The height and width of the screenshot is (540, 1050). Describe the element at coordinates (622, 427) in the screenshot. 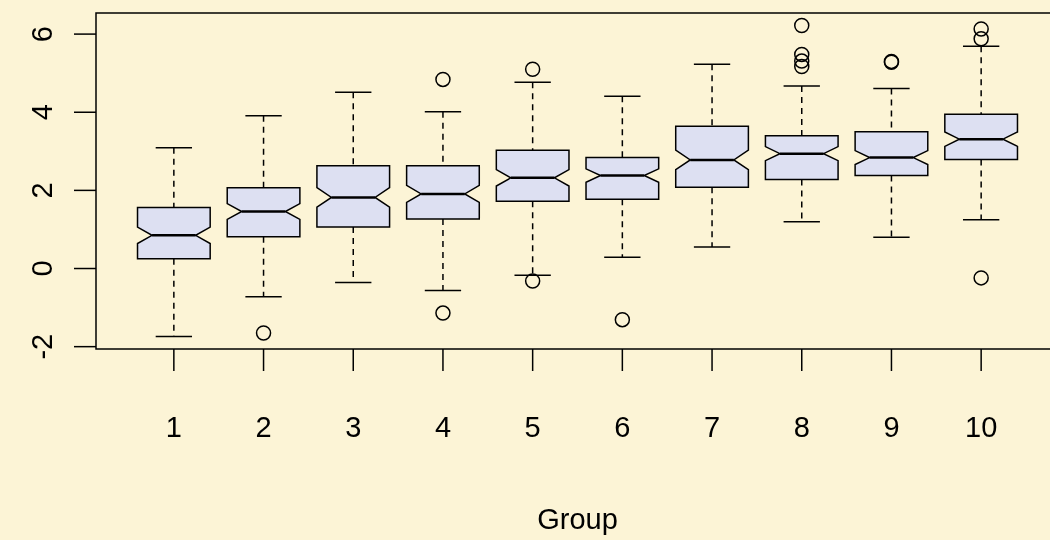

I see `x-tick-label: 6` at that location.